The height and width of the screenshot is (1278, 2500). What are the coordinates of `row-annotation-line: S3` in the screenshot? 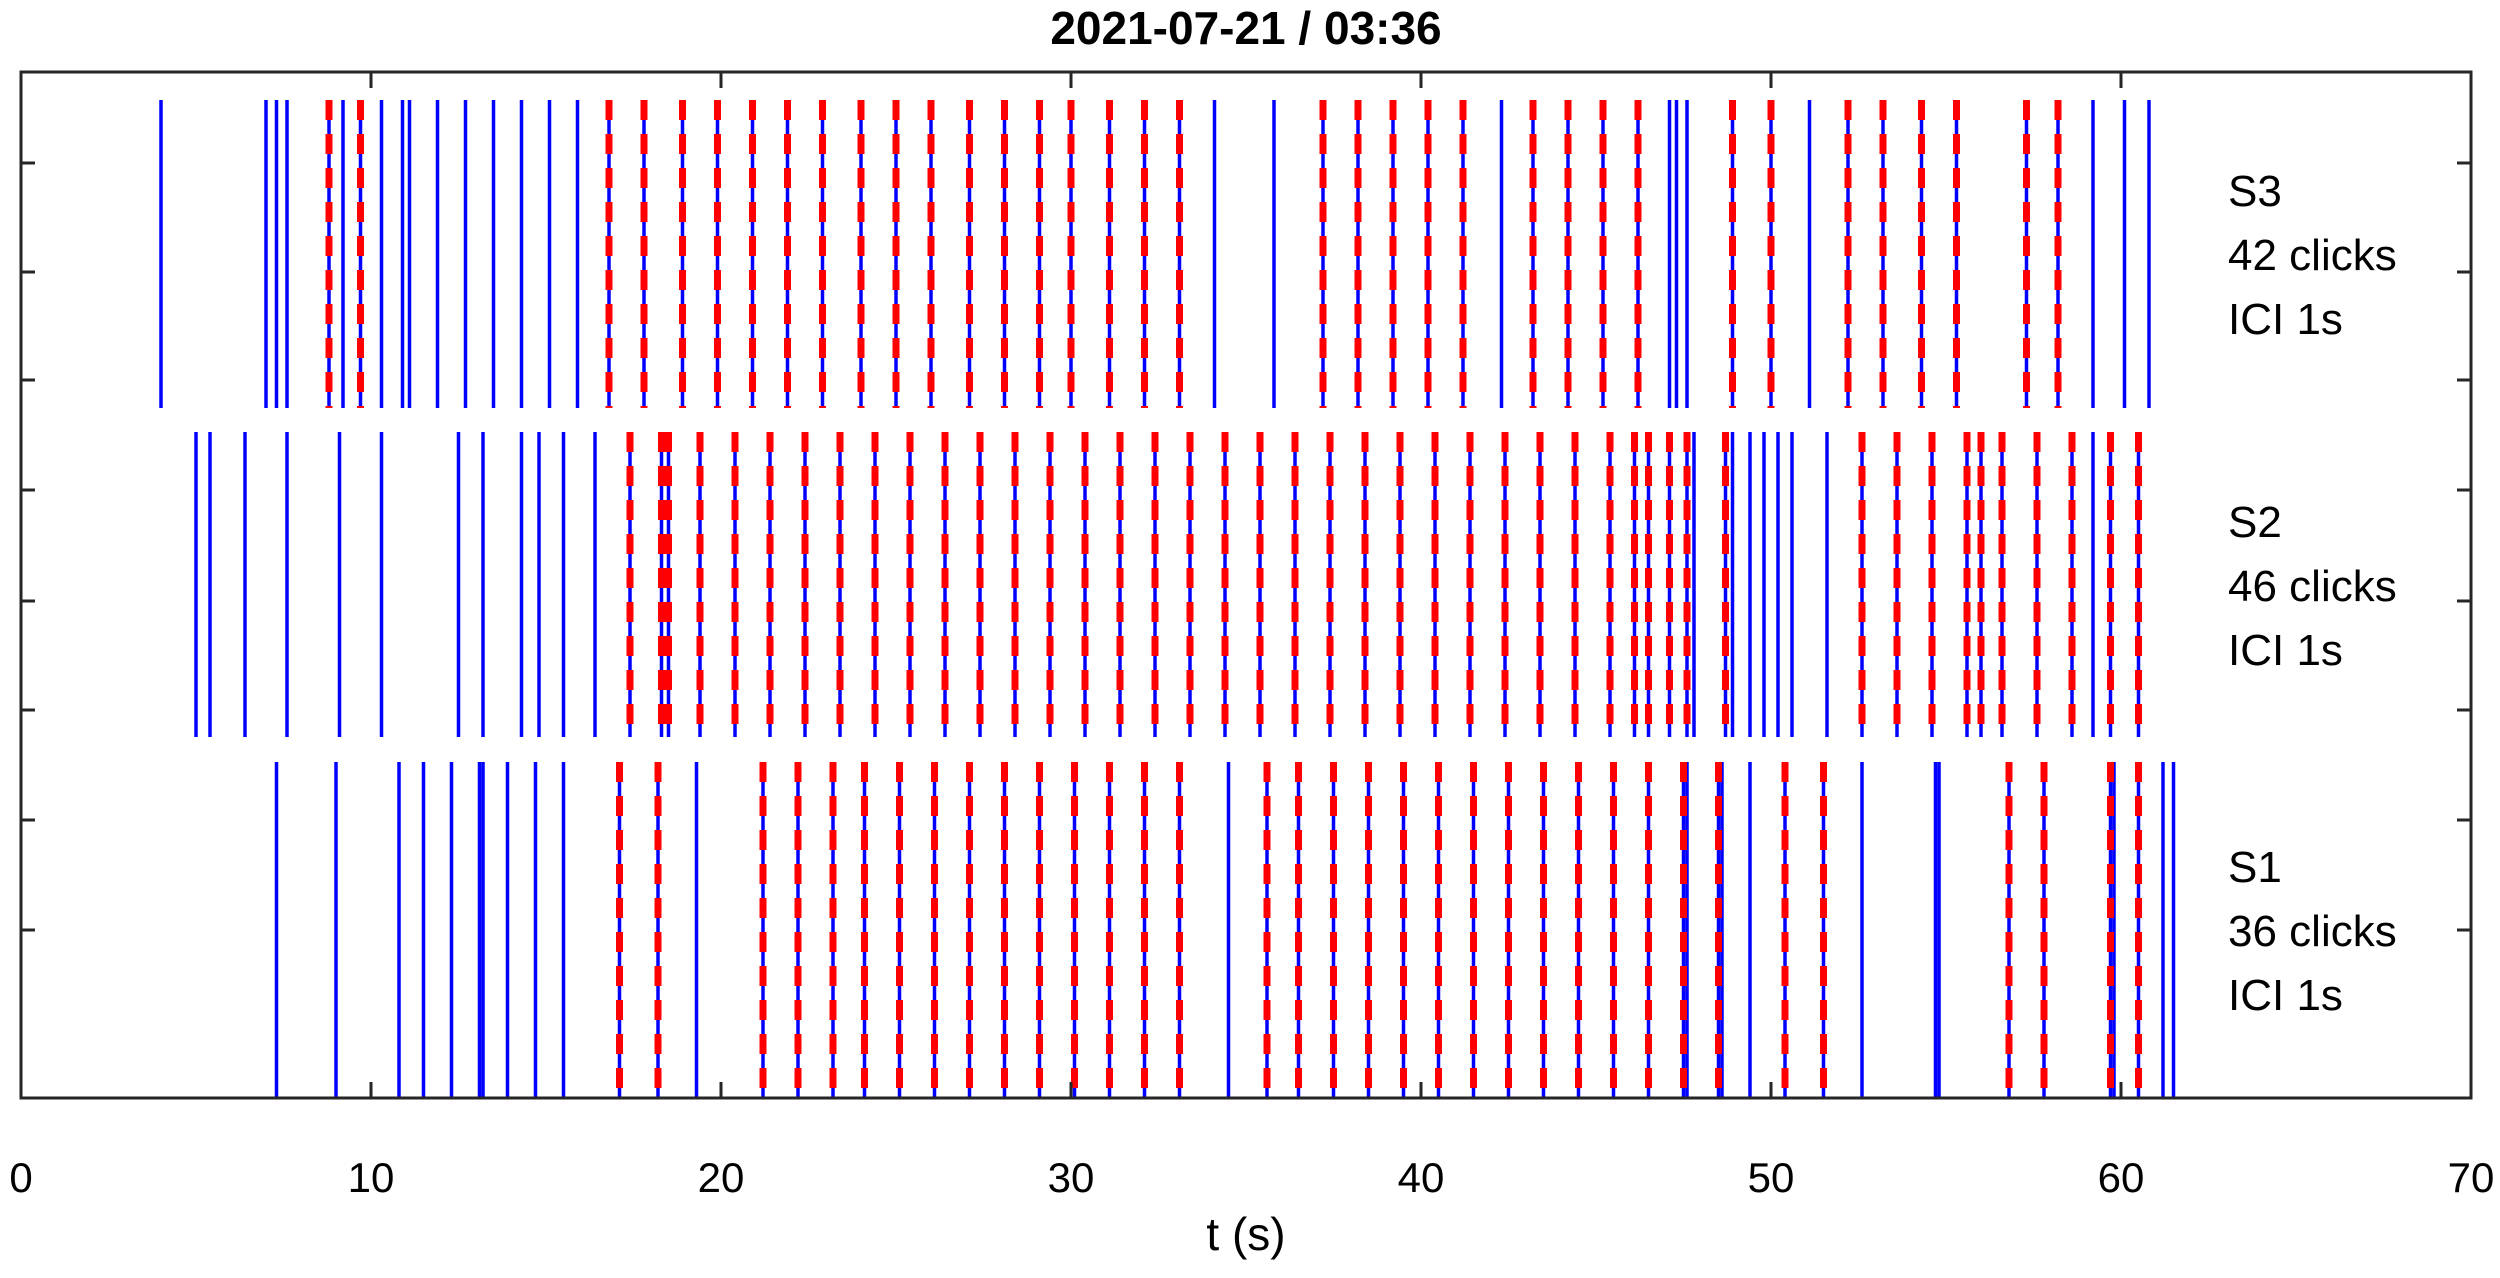 It's located at (2255, 191).